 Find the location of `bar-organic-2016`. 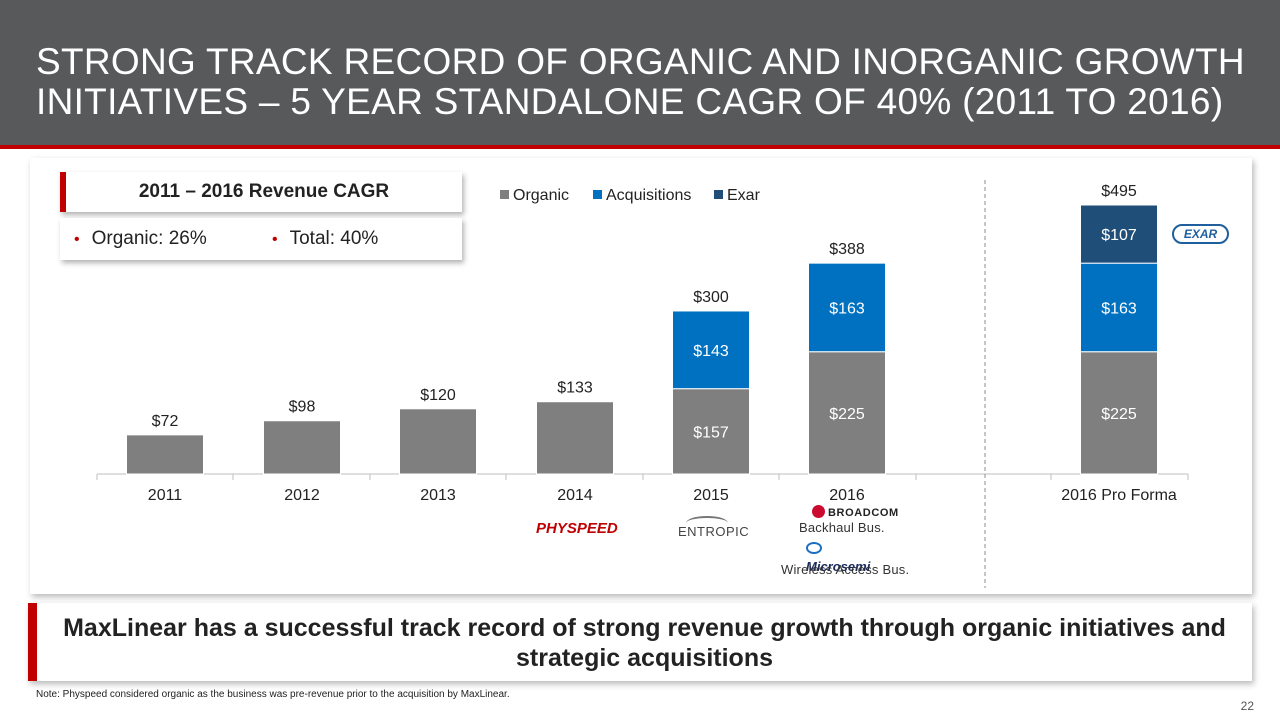

bar-organic-2016 is located at coordinates (847, 413).